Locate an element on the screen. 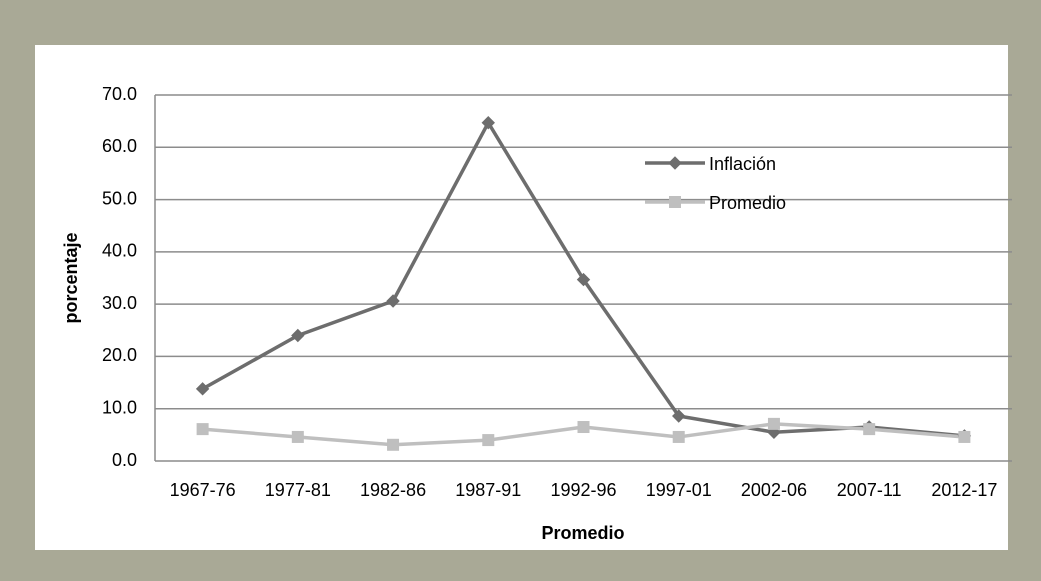  x-tick-label: 2002-06 is located at coordinates (774, 490).